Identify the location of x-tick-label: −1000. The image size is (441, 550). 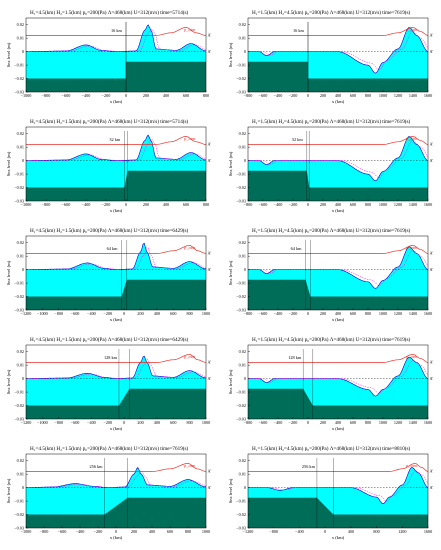
(26, 531).